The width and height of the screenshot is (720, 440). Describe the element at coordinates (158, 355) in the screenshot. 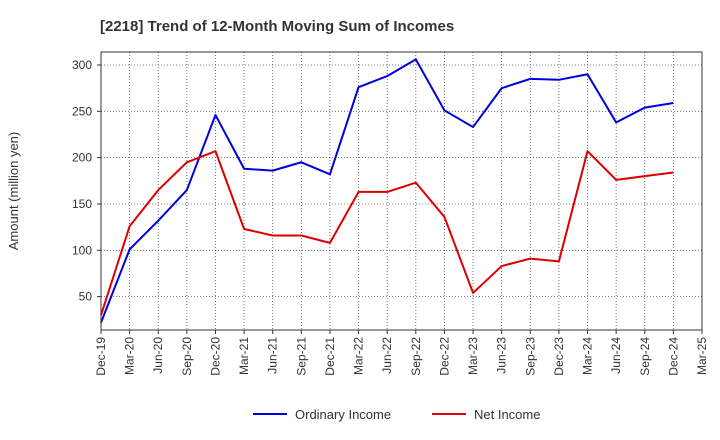

I see `x-tick-label: Jun-20` at that location.